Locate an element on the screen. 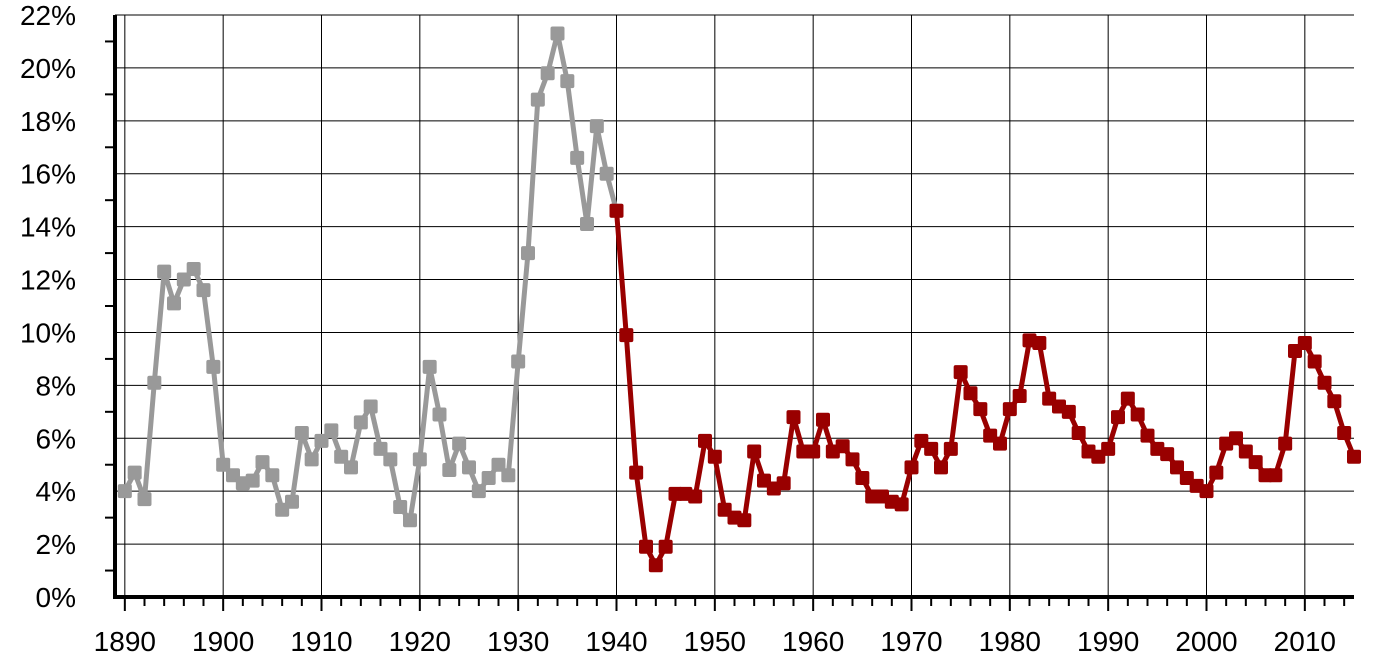  y-tick-label: 6% is located at coordinates (56, 438).